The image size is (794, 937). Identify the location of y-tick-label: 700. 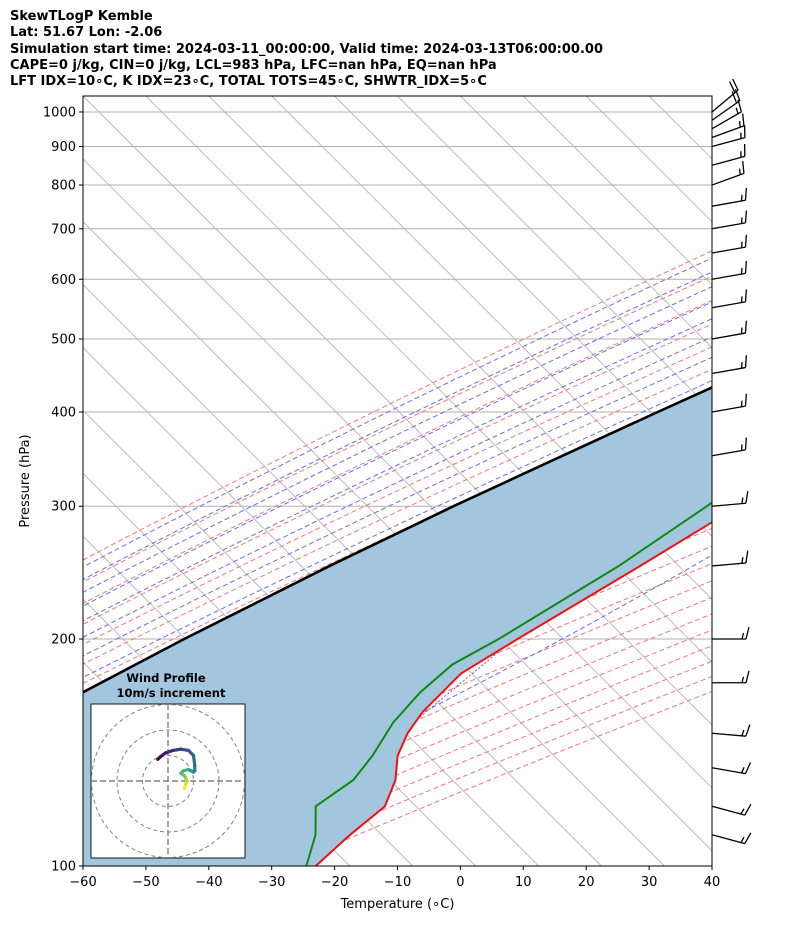
(63, 229).